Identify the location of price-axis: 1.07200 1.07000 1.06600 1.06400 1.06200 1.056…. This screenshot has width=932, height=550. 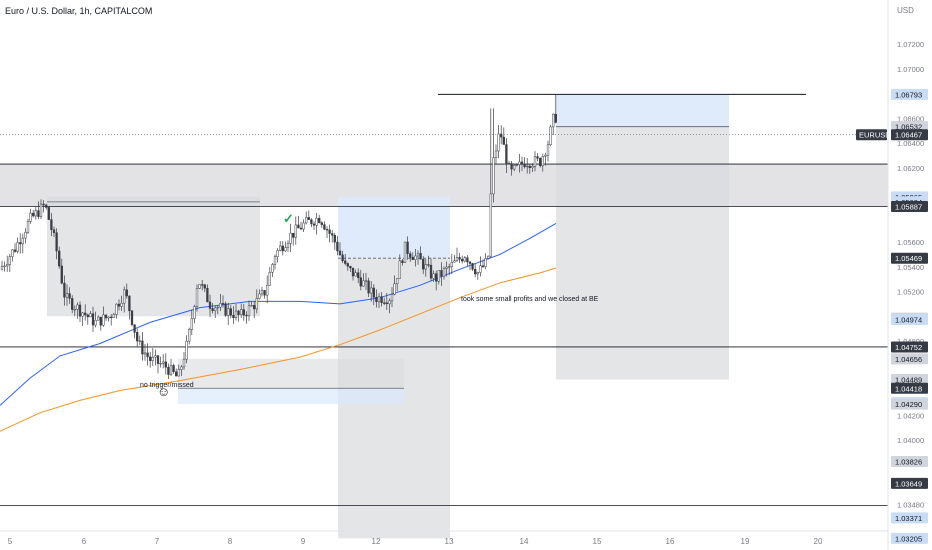
(892, 292).